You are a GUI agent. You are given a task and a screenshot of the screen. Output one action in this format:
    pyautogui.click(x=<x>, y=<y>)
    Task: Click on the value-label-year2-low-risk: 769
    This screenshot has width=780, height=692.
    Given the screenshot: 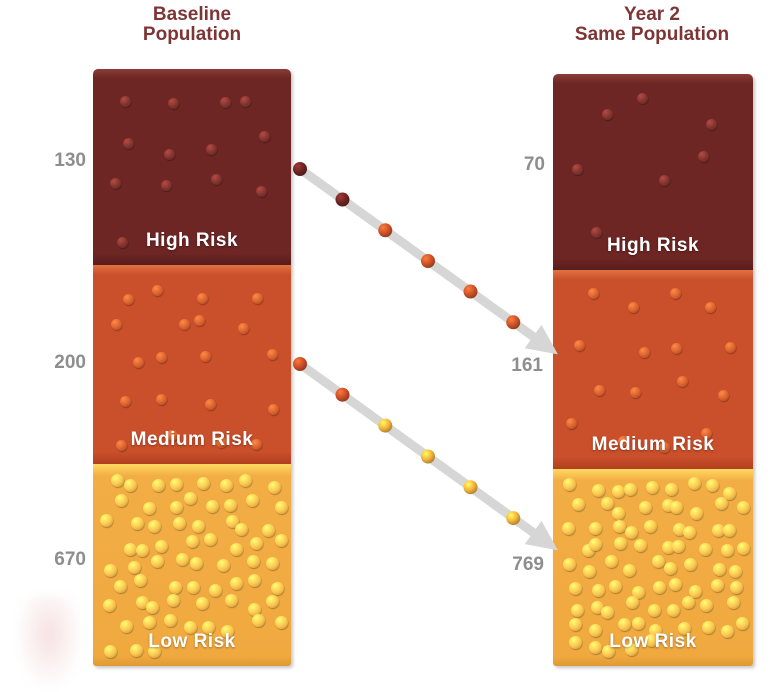 What is the action you would take?
    pyautogui.click(x=528, y=564)
    